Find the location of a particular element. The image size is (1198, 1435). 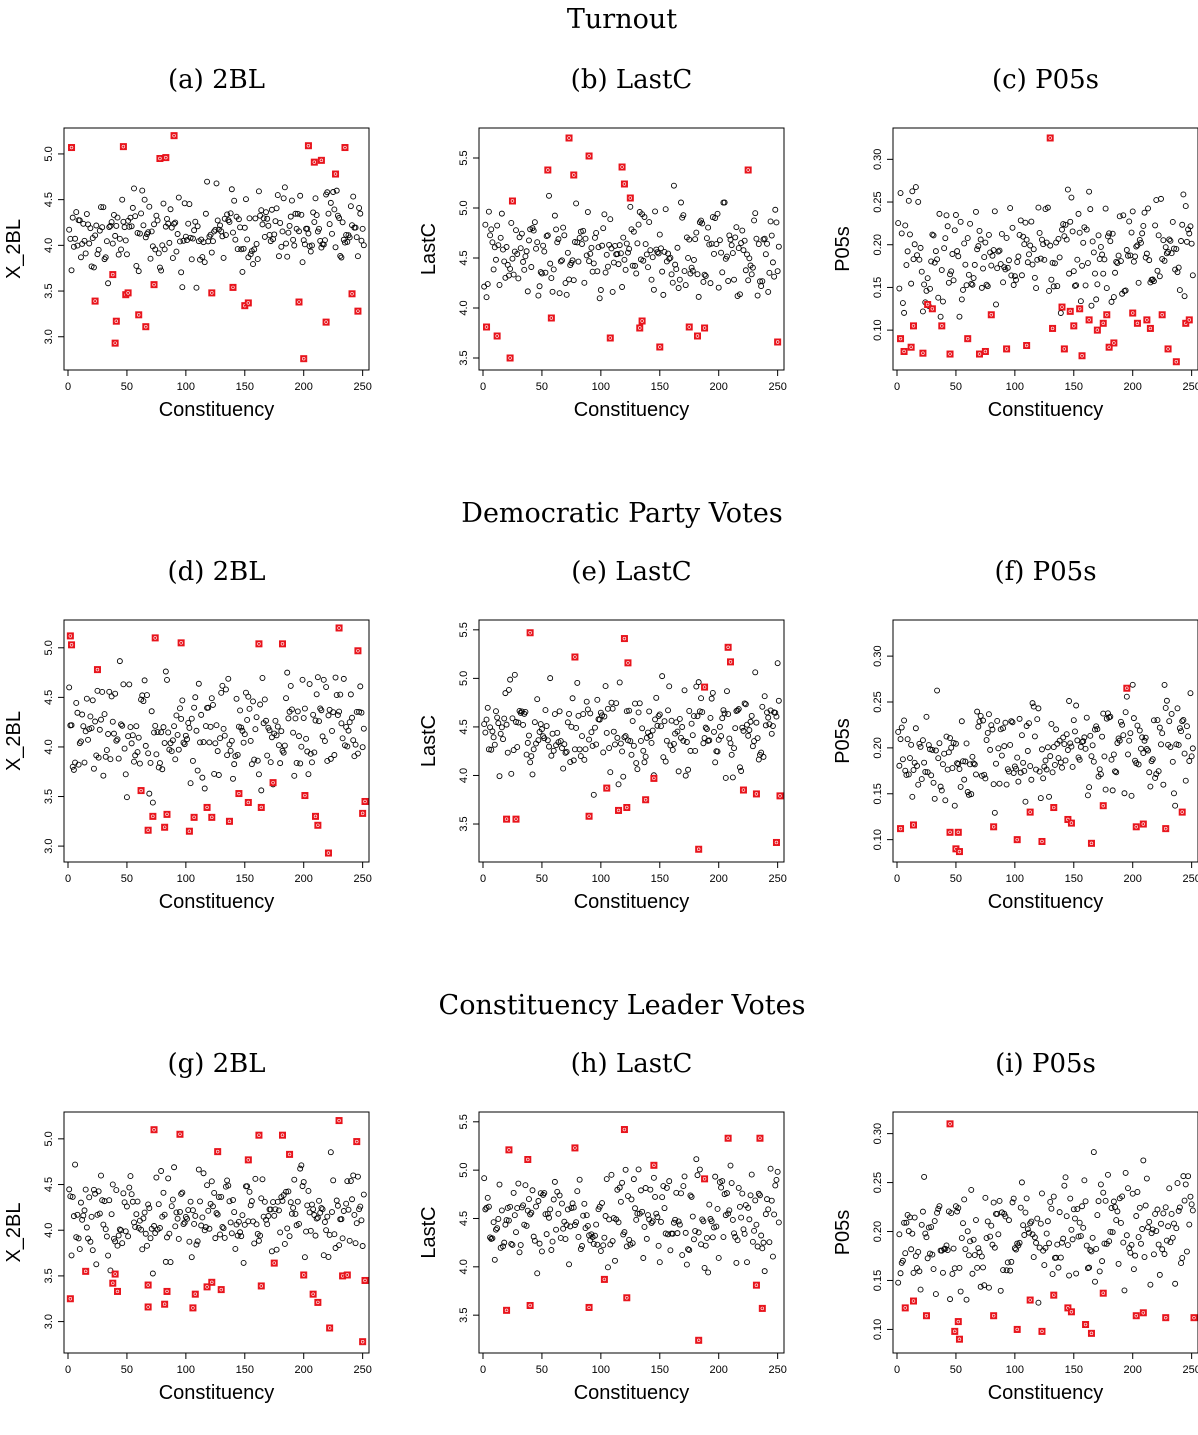

x-tick-label: 250 is located at coordinates (362, 387).